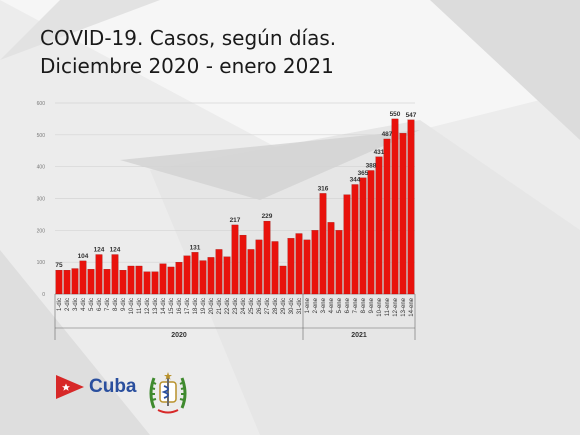 Image resolution: width=580 pixels, height=435 pixels. I want to click on x-tick-label: 14-dic, so click(164, 306).